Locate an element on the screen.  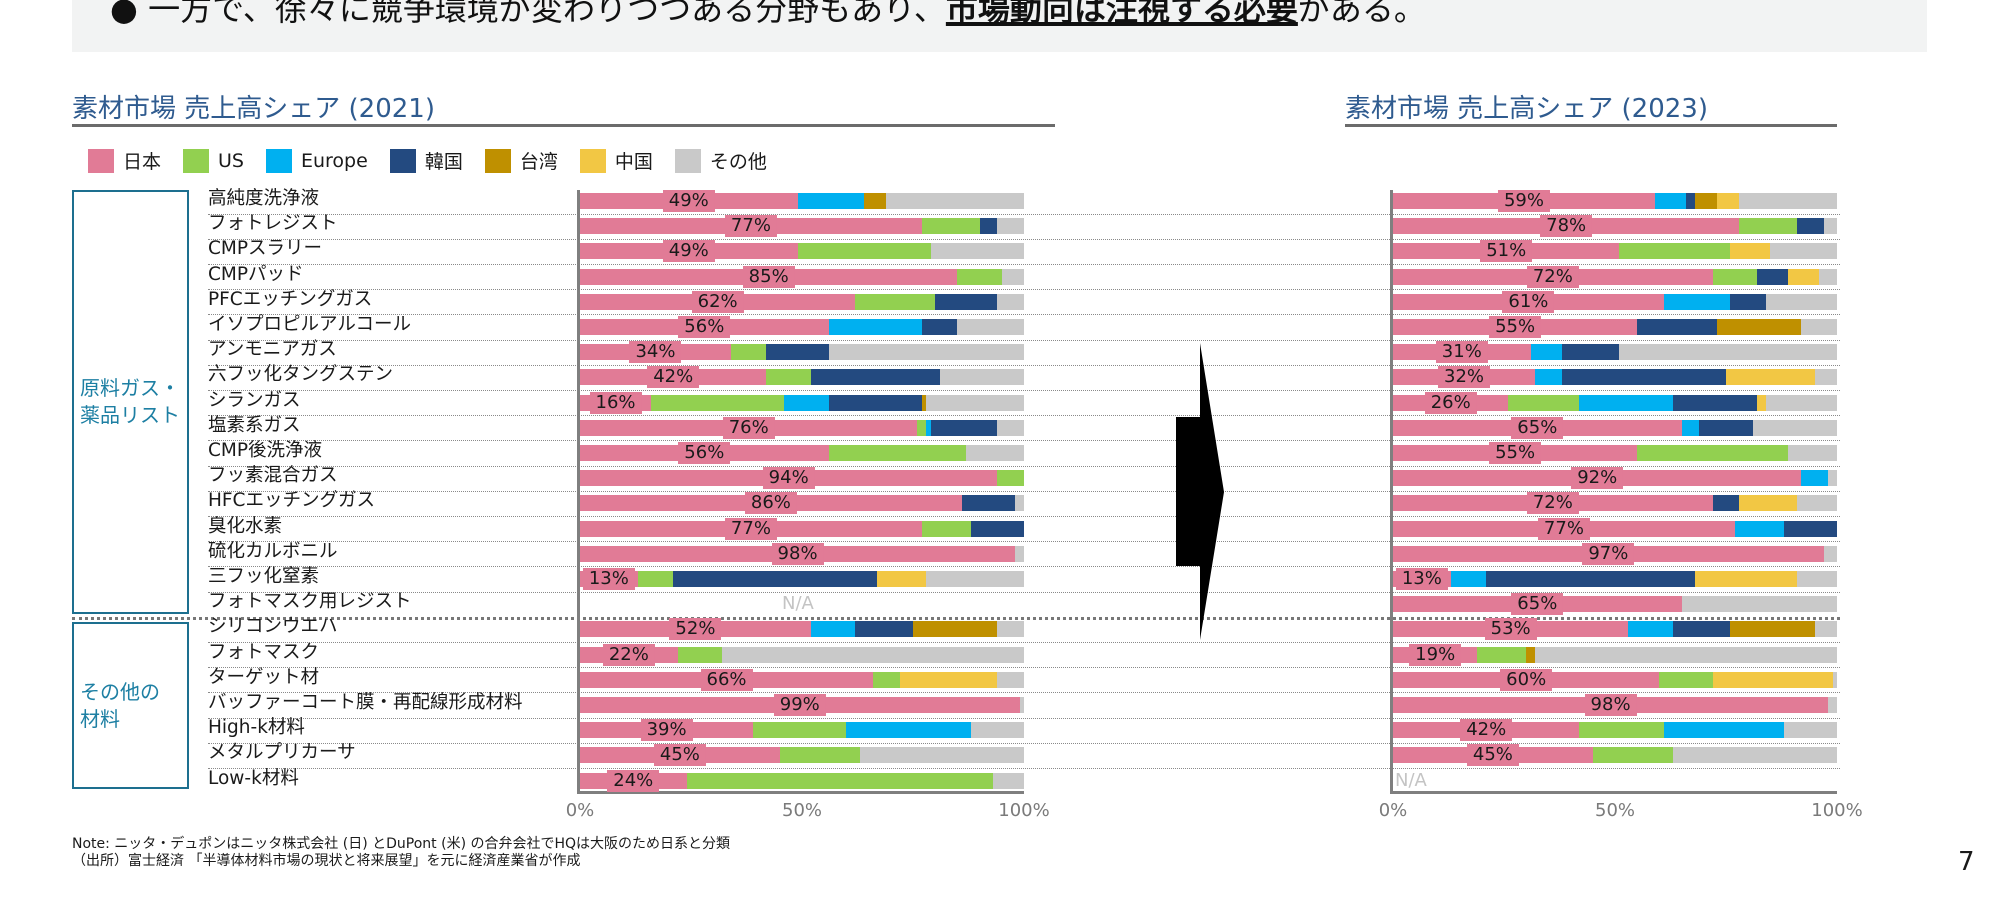
japan-share-label: 86% is located at coordinates (770, 503).